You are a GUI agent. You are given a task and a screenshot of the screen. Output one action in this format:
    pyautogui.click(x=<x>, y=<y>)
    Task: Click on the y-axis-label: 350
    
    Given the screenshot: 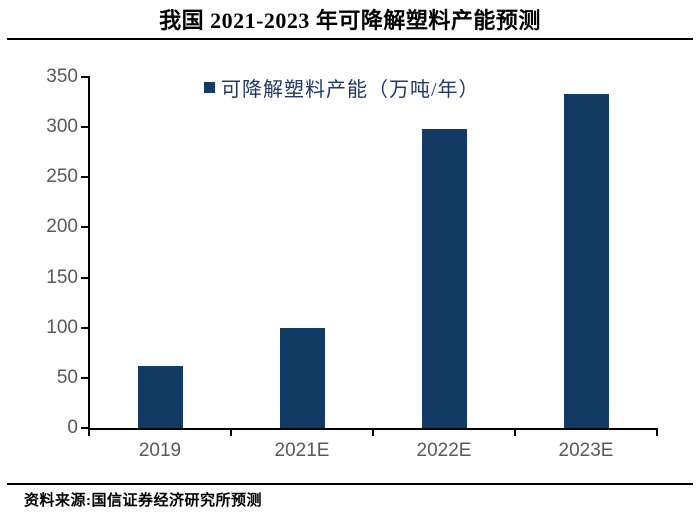 What is the action you would take?
    pyautogui.click(x=62, y=76)
    